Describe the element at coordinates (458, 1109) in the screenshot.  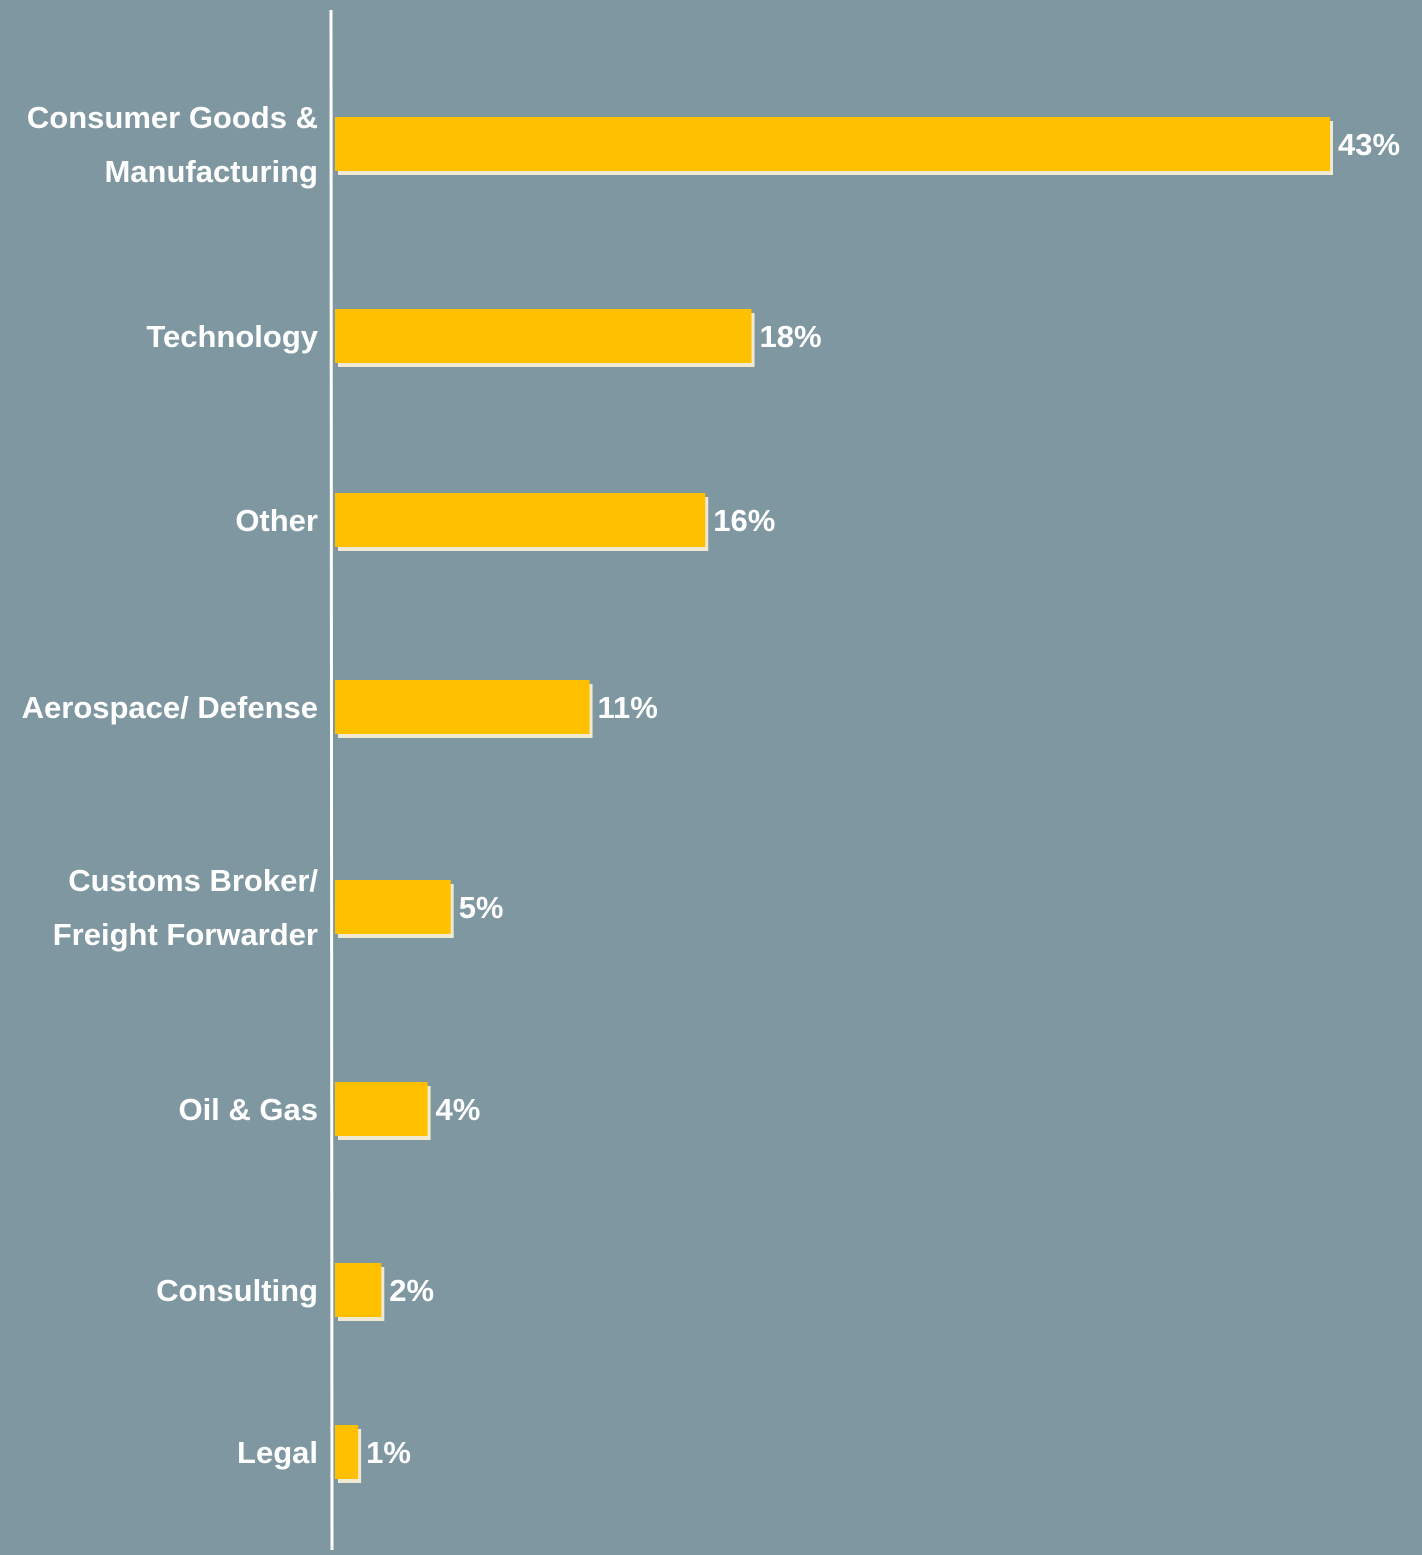
I see `bar-value-label: 4%` at that location.